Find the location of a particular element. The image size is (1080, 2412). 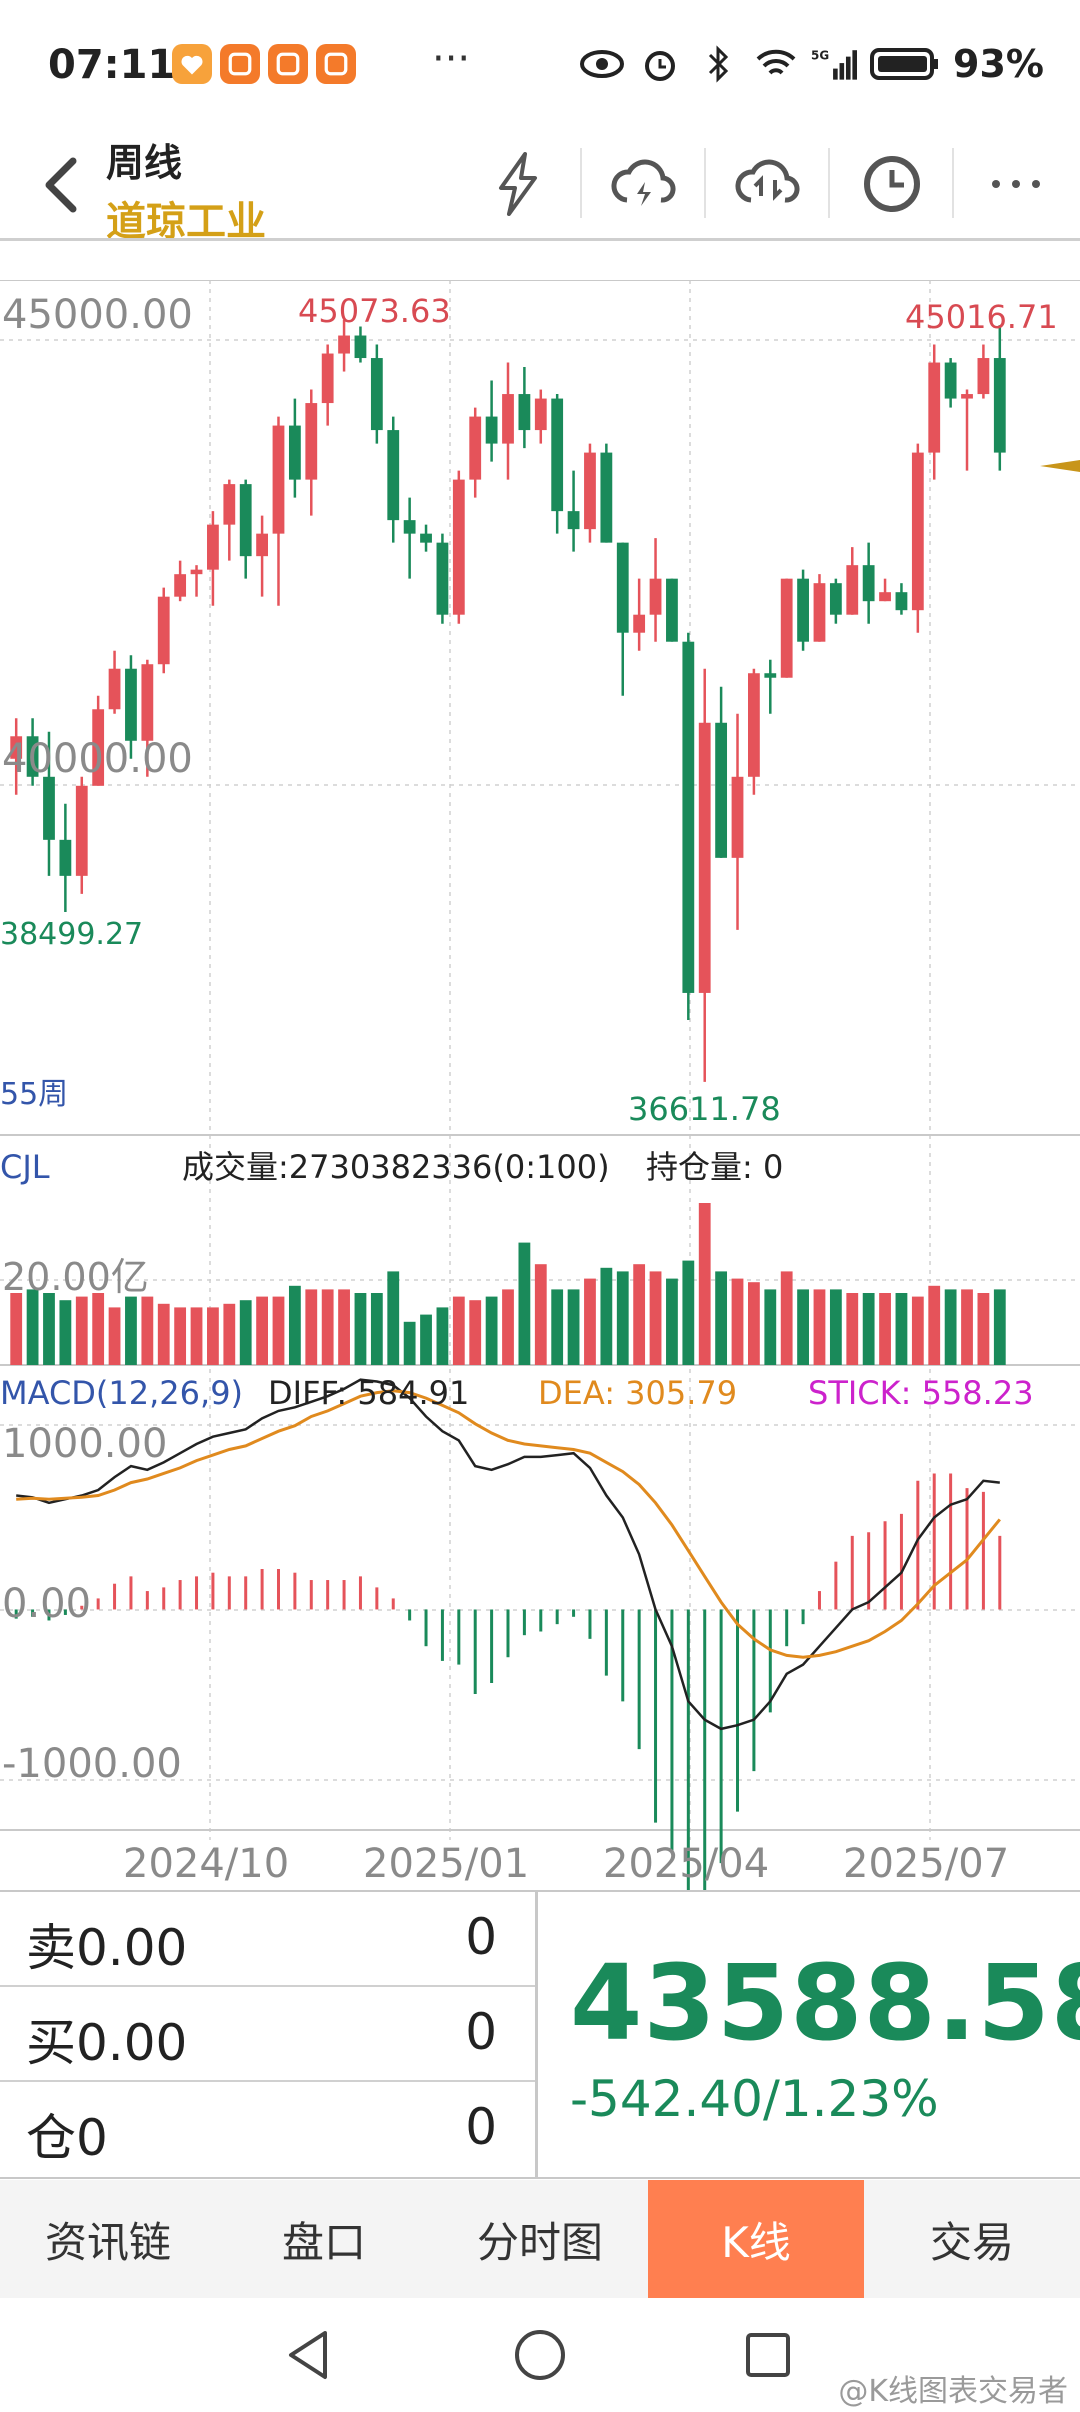

macd-tick-1000: 1000.00 is located at coordinates (84, 1444).